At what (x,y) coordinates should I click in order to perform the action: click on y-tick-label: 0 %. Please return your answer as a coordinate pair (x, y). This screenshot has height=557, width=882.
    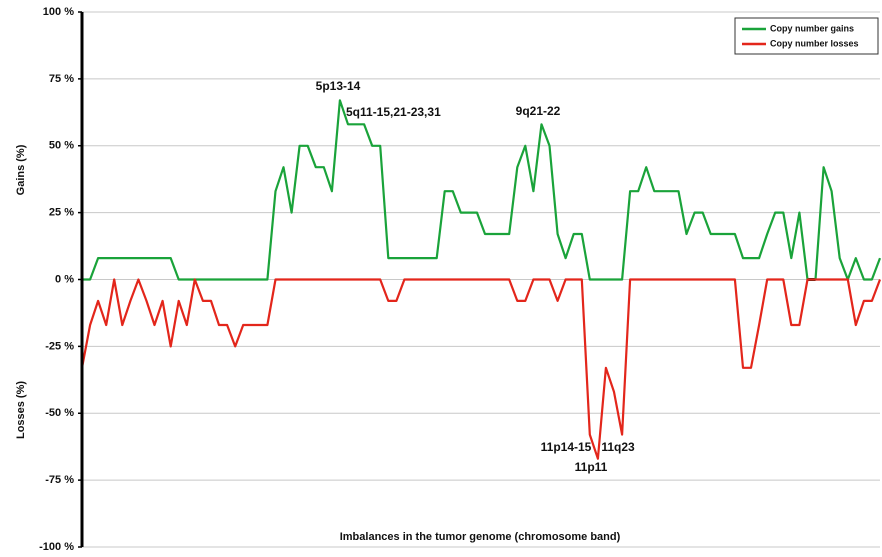
    Looking at the image, I should click on (64, 279).